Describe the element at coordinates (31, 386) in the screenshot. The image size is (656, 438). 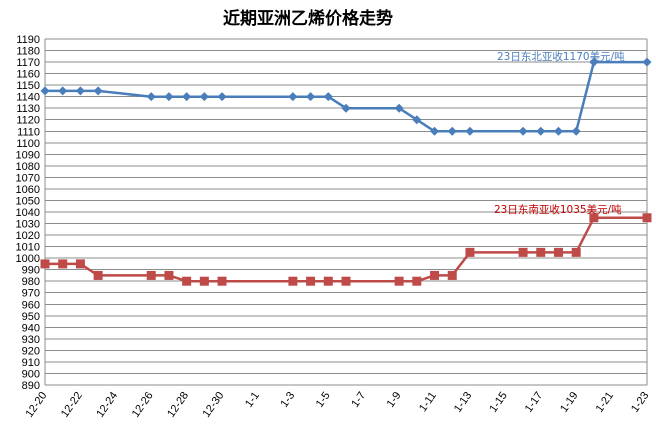
I see `y-tick-label: 890` at that location.